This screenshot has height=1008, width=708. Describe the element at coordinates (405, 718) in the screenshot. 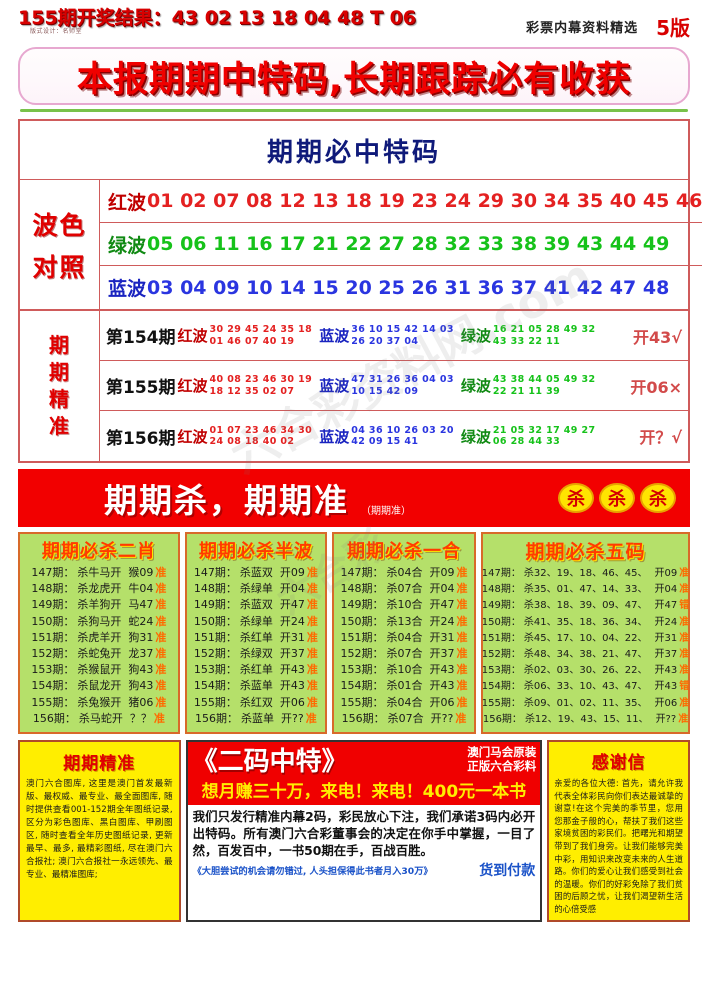

I see `kill-row-kill: 杀07合` at that location.